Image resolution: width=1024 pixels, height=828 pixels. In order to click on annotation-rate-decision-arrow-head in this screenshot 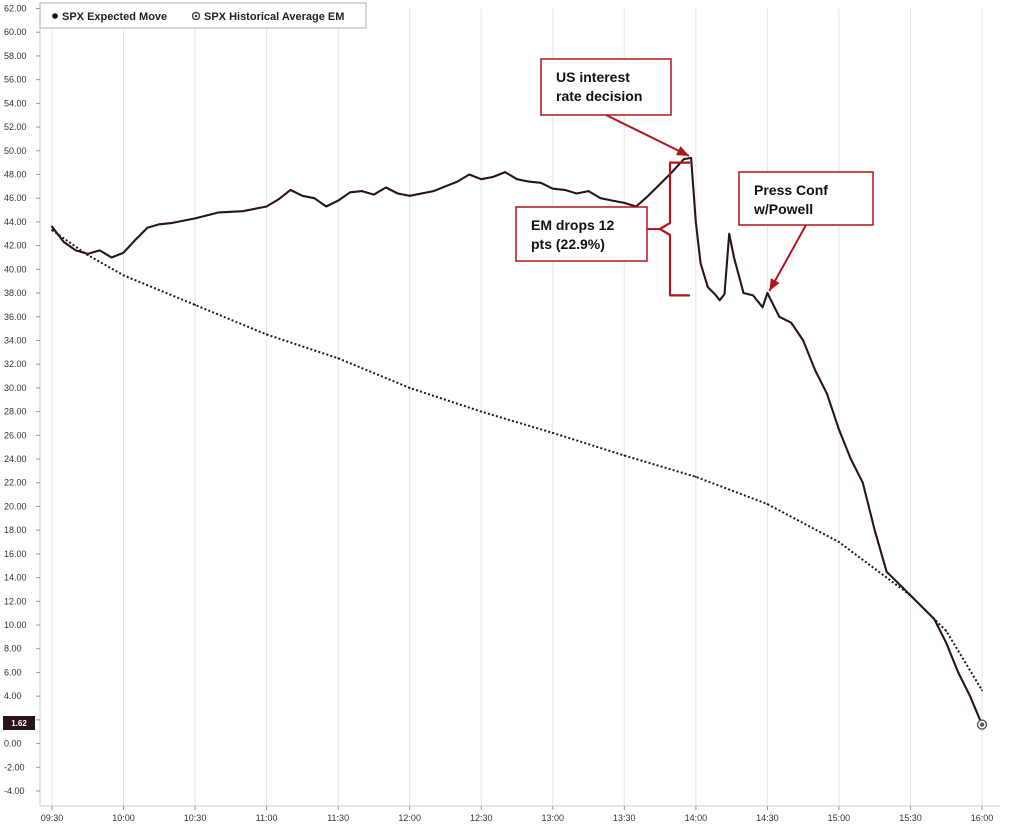, I will do `click(683, 151)`.